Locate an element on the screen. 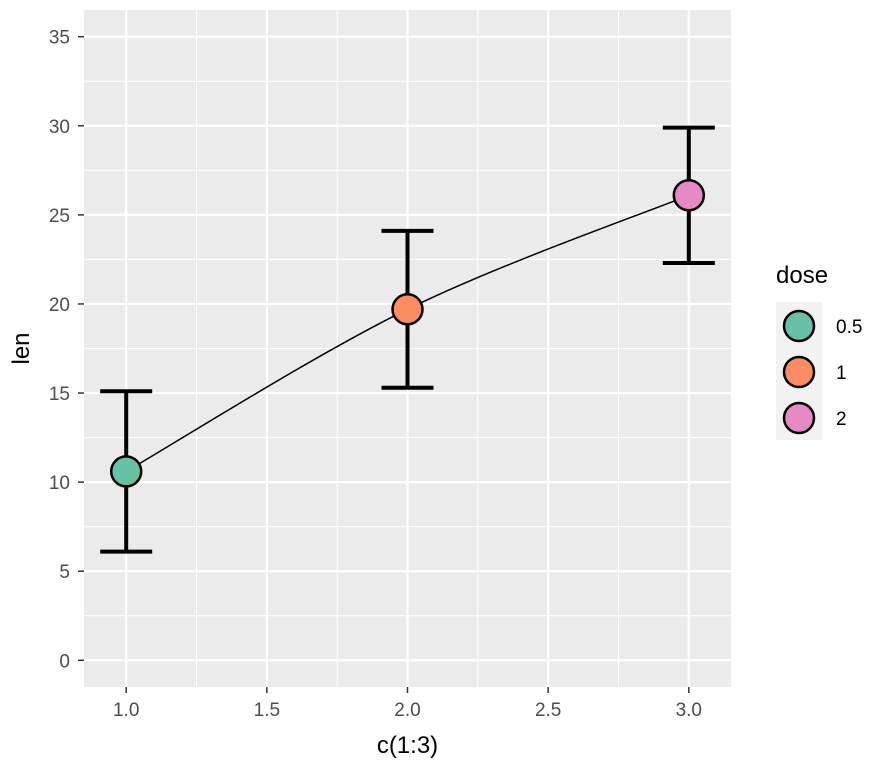  legend-item: 2 is located at coordinates (814, 418).